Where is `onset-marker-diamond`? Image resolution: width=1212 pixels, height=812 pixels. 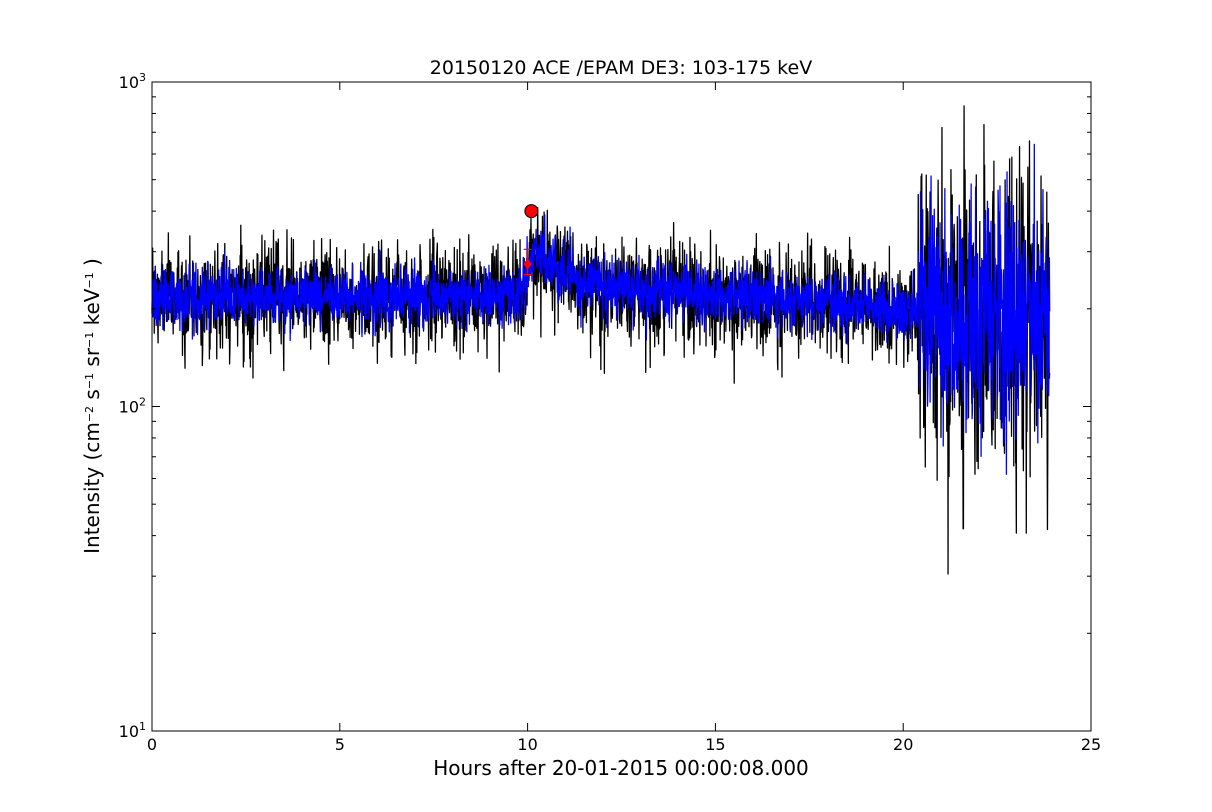
onset-marker-diamond is located at coordinates (527, 264).